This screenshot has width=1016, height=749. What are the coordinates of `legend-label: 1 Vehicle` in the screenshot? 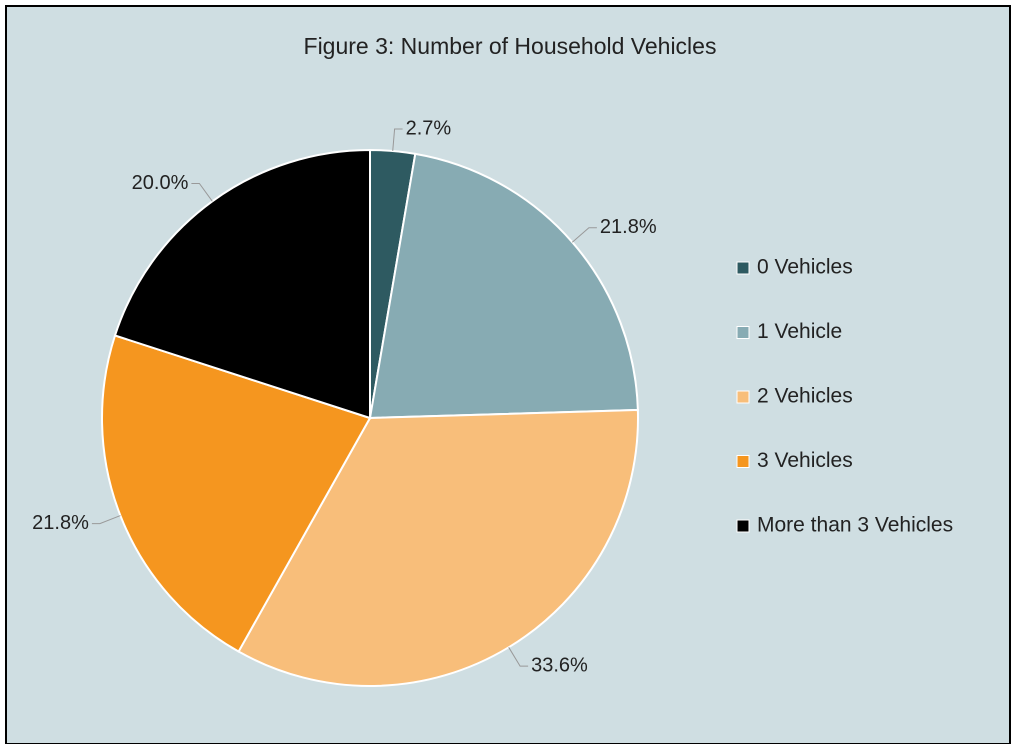 It's located at (799, 331).